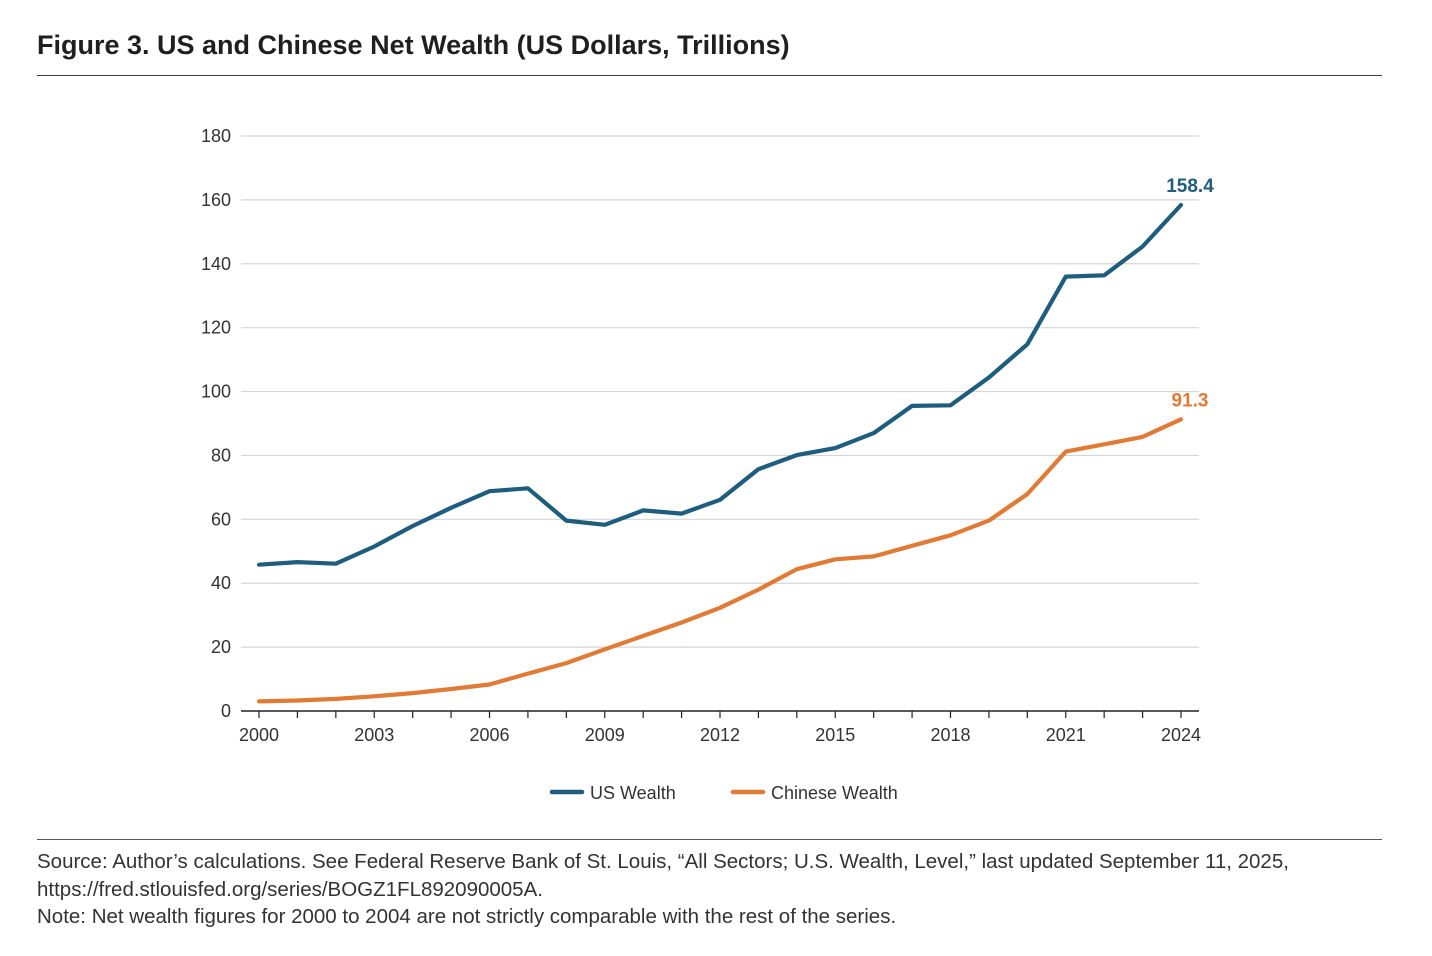  Describe the element at coordinates (950, 735) in the screenshot. I see `x-tick-label: 2018` at that location.